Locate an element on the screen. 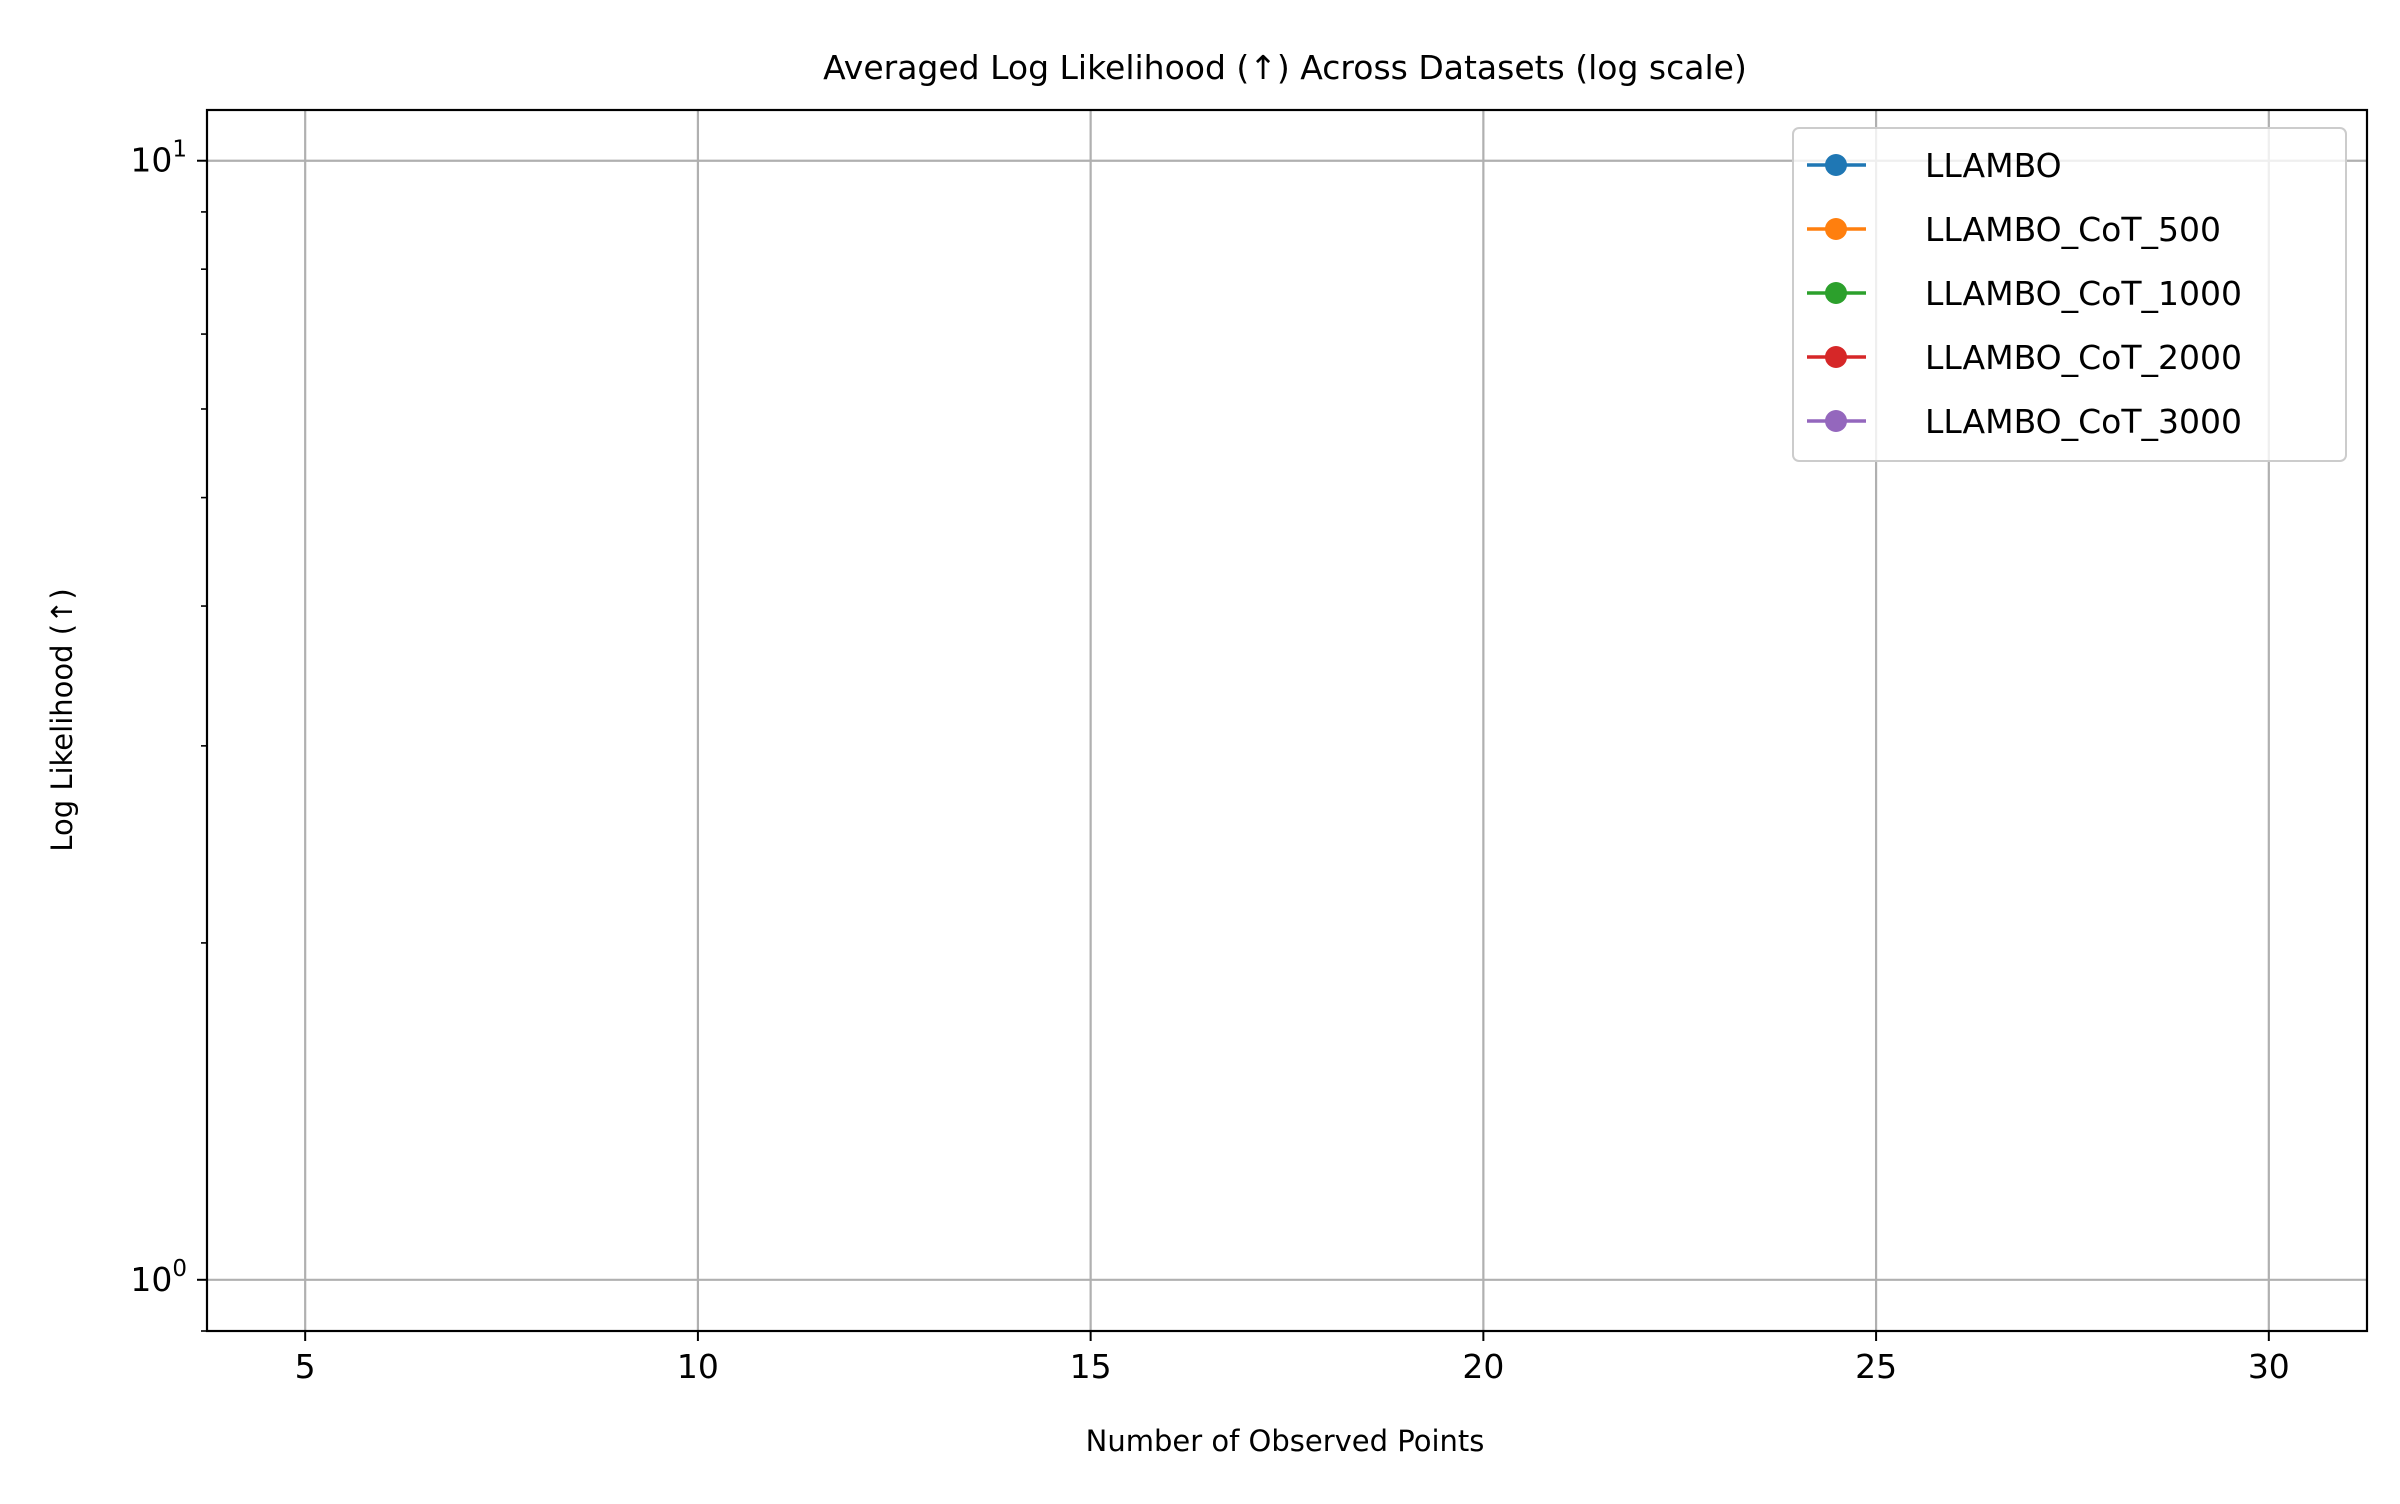 The height and width of the screenshot is (1504, 2400). y-tick-label: 10¹ is located at coordinates (158, 158).